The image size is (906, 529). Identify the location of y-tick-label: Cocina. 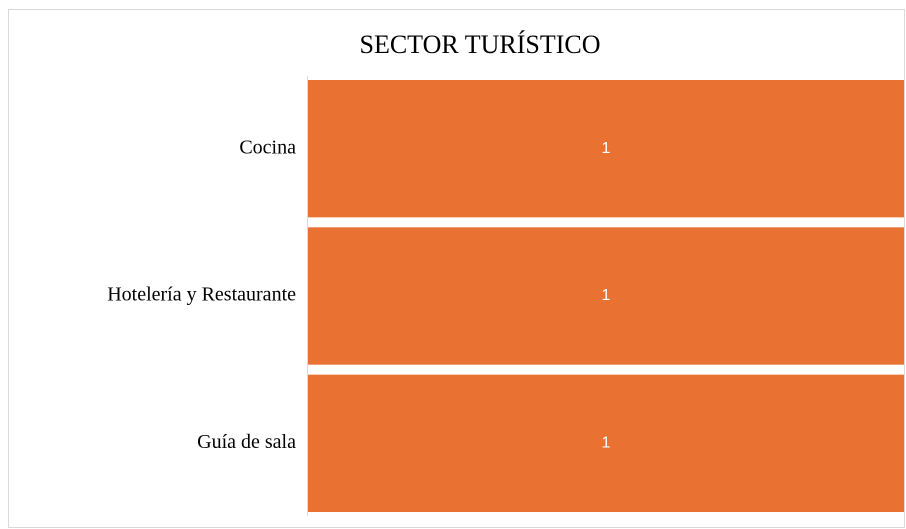
(267, 147).